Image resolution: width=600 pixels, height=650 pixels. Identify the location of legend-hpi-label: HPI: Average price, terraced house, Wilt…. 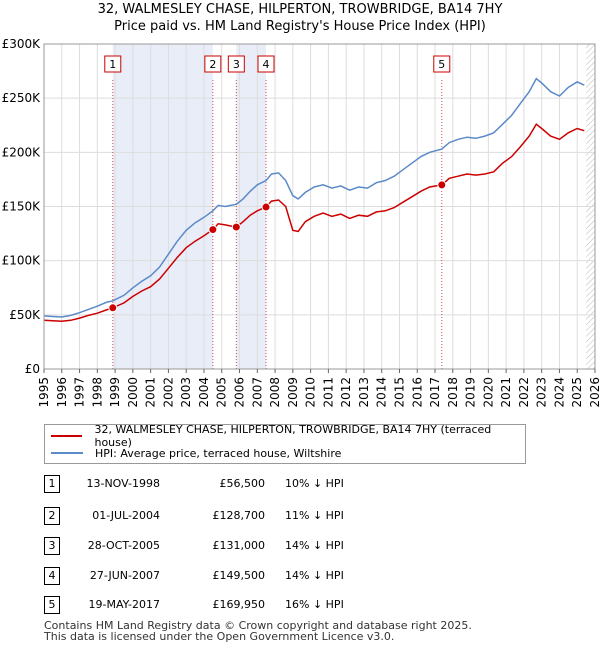
(218, 453).